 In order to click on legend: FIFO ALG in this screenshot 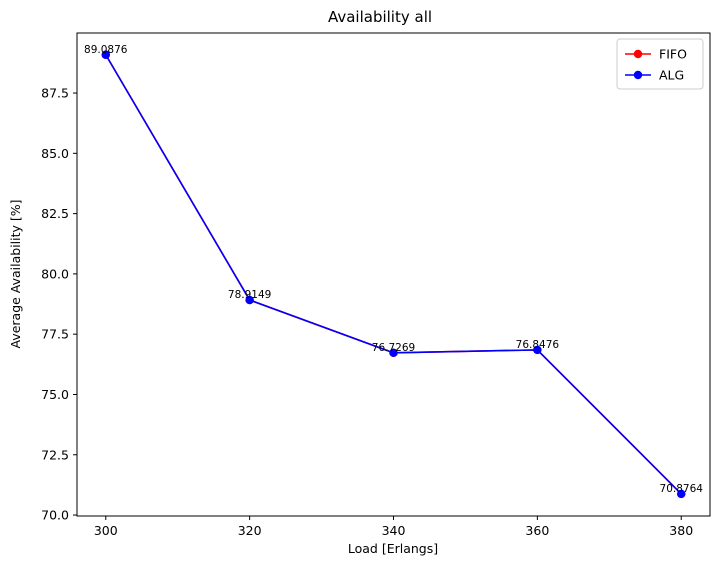, I will do `click(660, 64)`.